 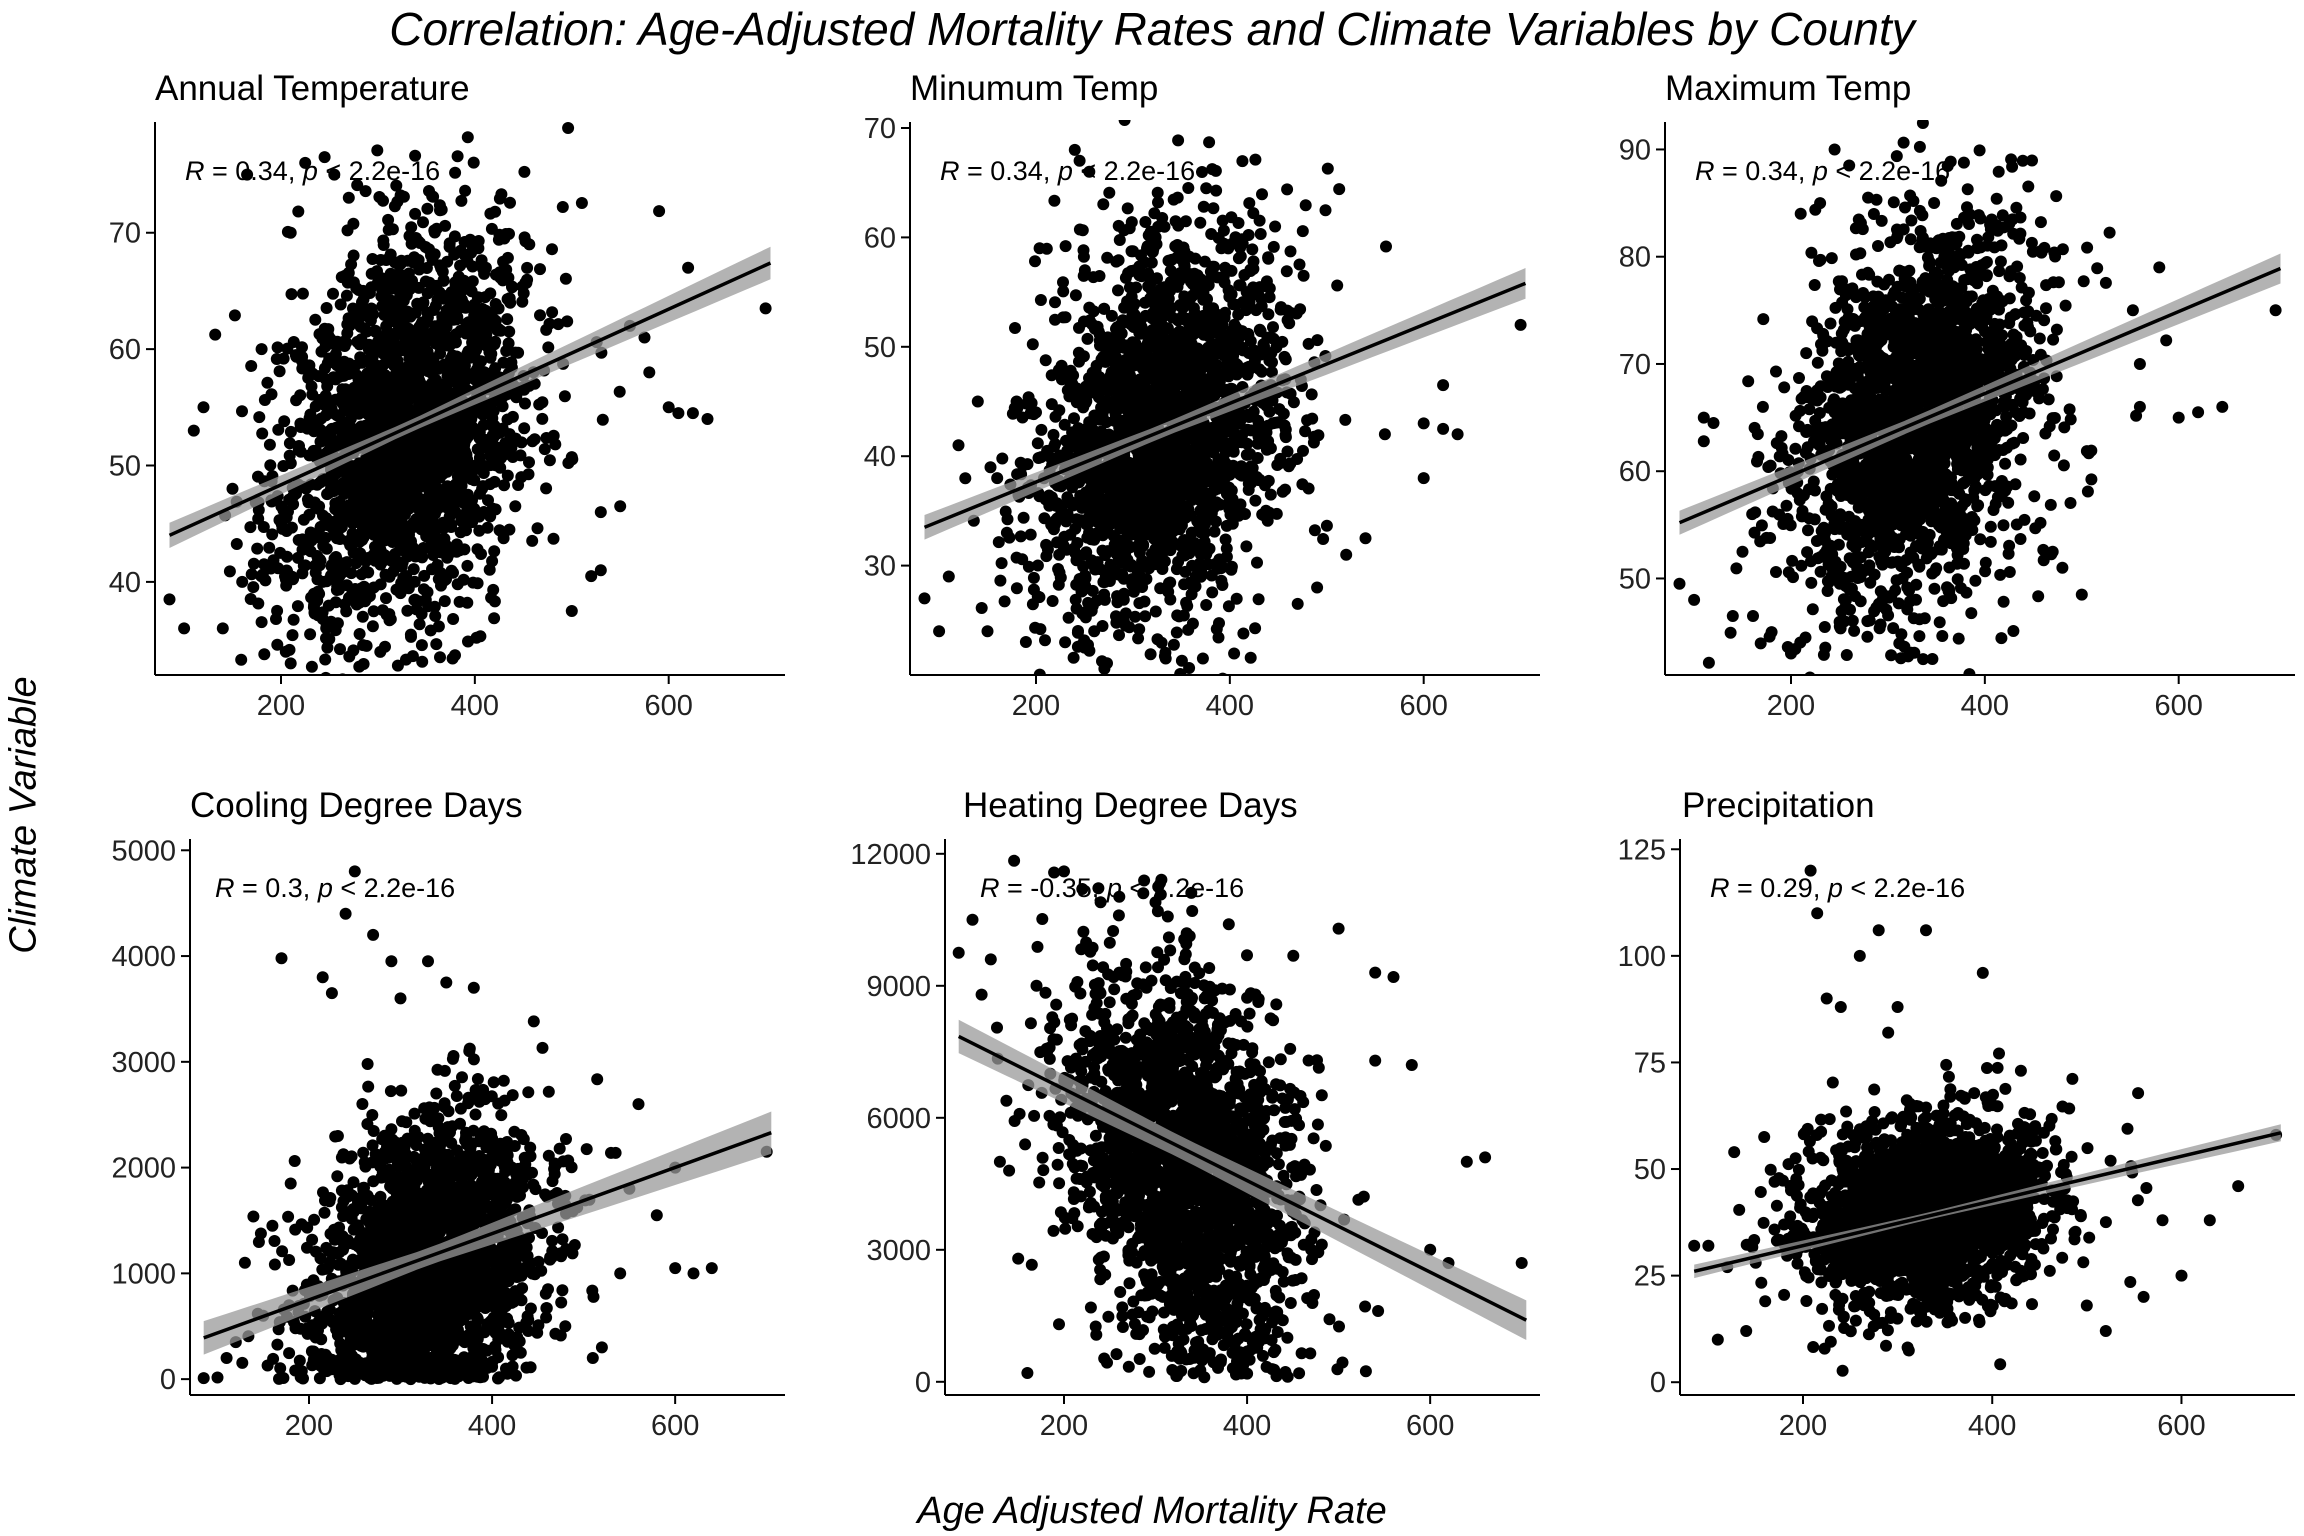 I want to click on y-tick-label: 50, so click(x=125, y=467).